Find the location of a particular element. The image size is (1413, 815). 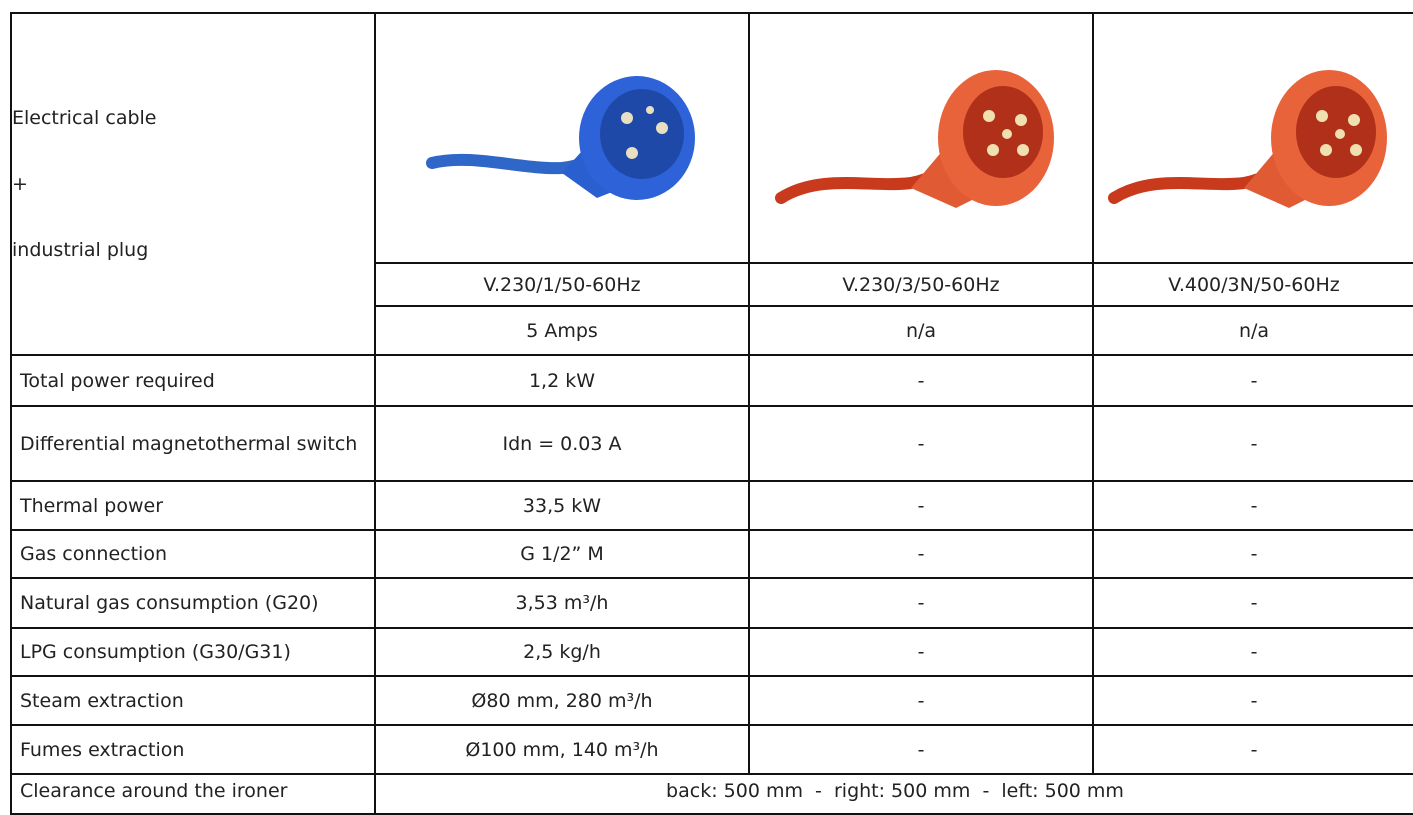

row-value: 2,5 kg/h is located at coordinates (562, 652).